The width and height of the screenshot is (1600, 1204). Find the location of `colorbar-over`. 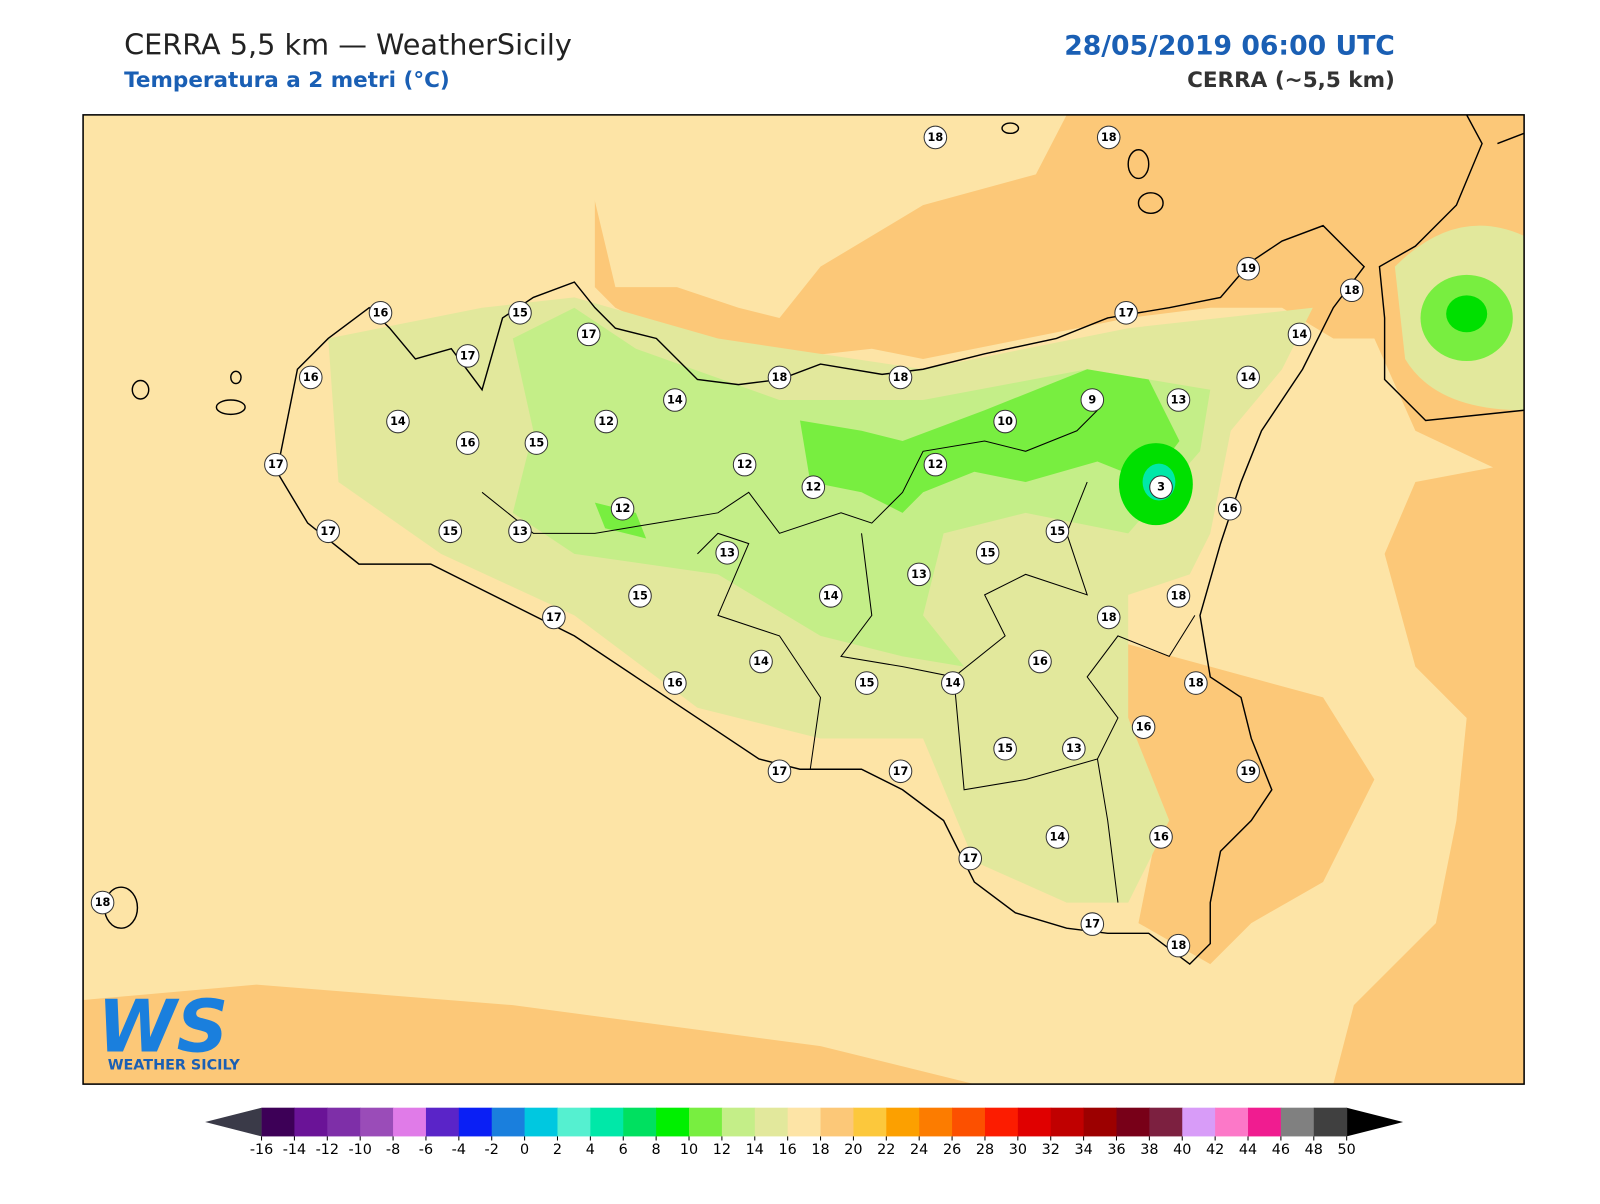

colorbar-over is located at coordinates (1375, 1122).